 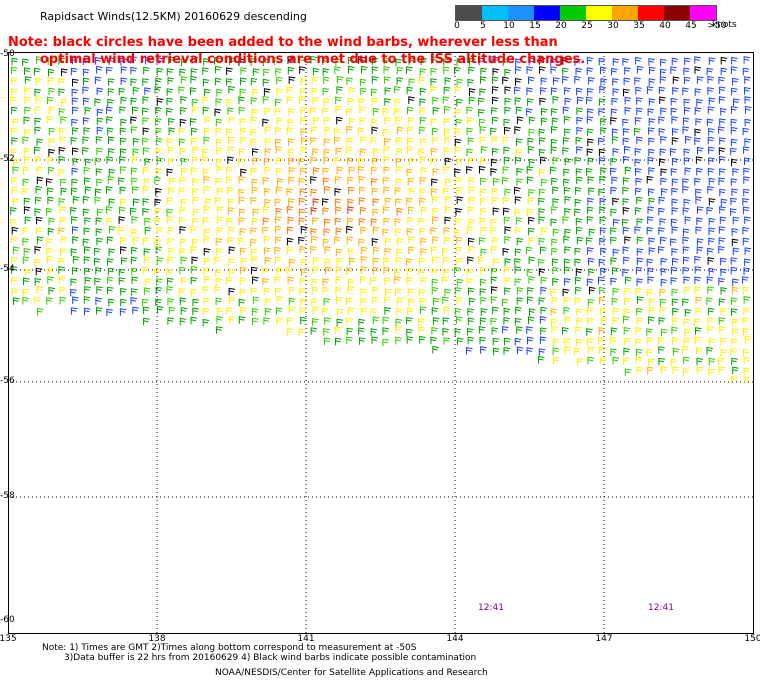 What do you see at coordinates (703, 13) in the screenshot?
I see `color-scale-swatch` at bounding box center [703, 13].